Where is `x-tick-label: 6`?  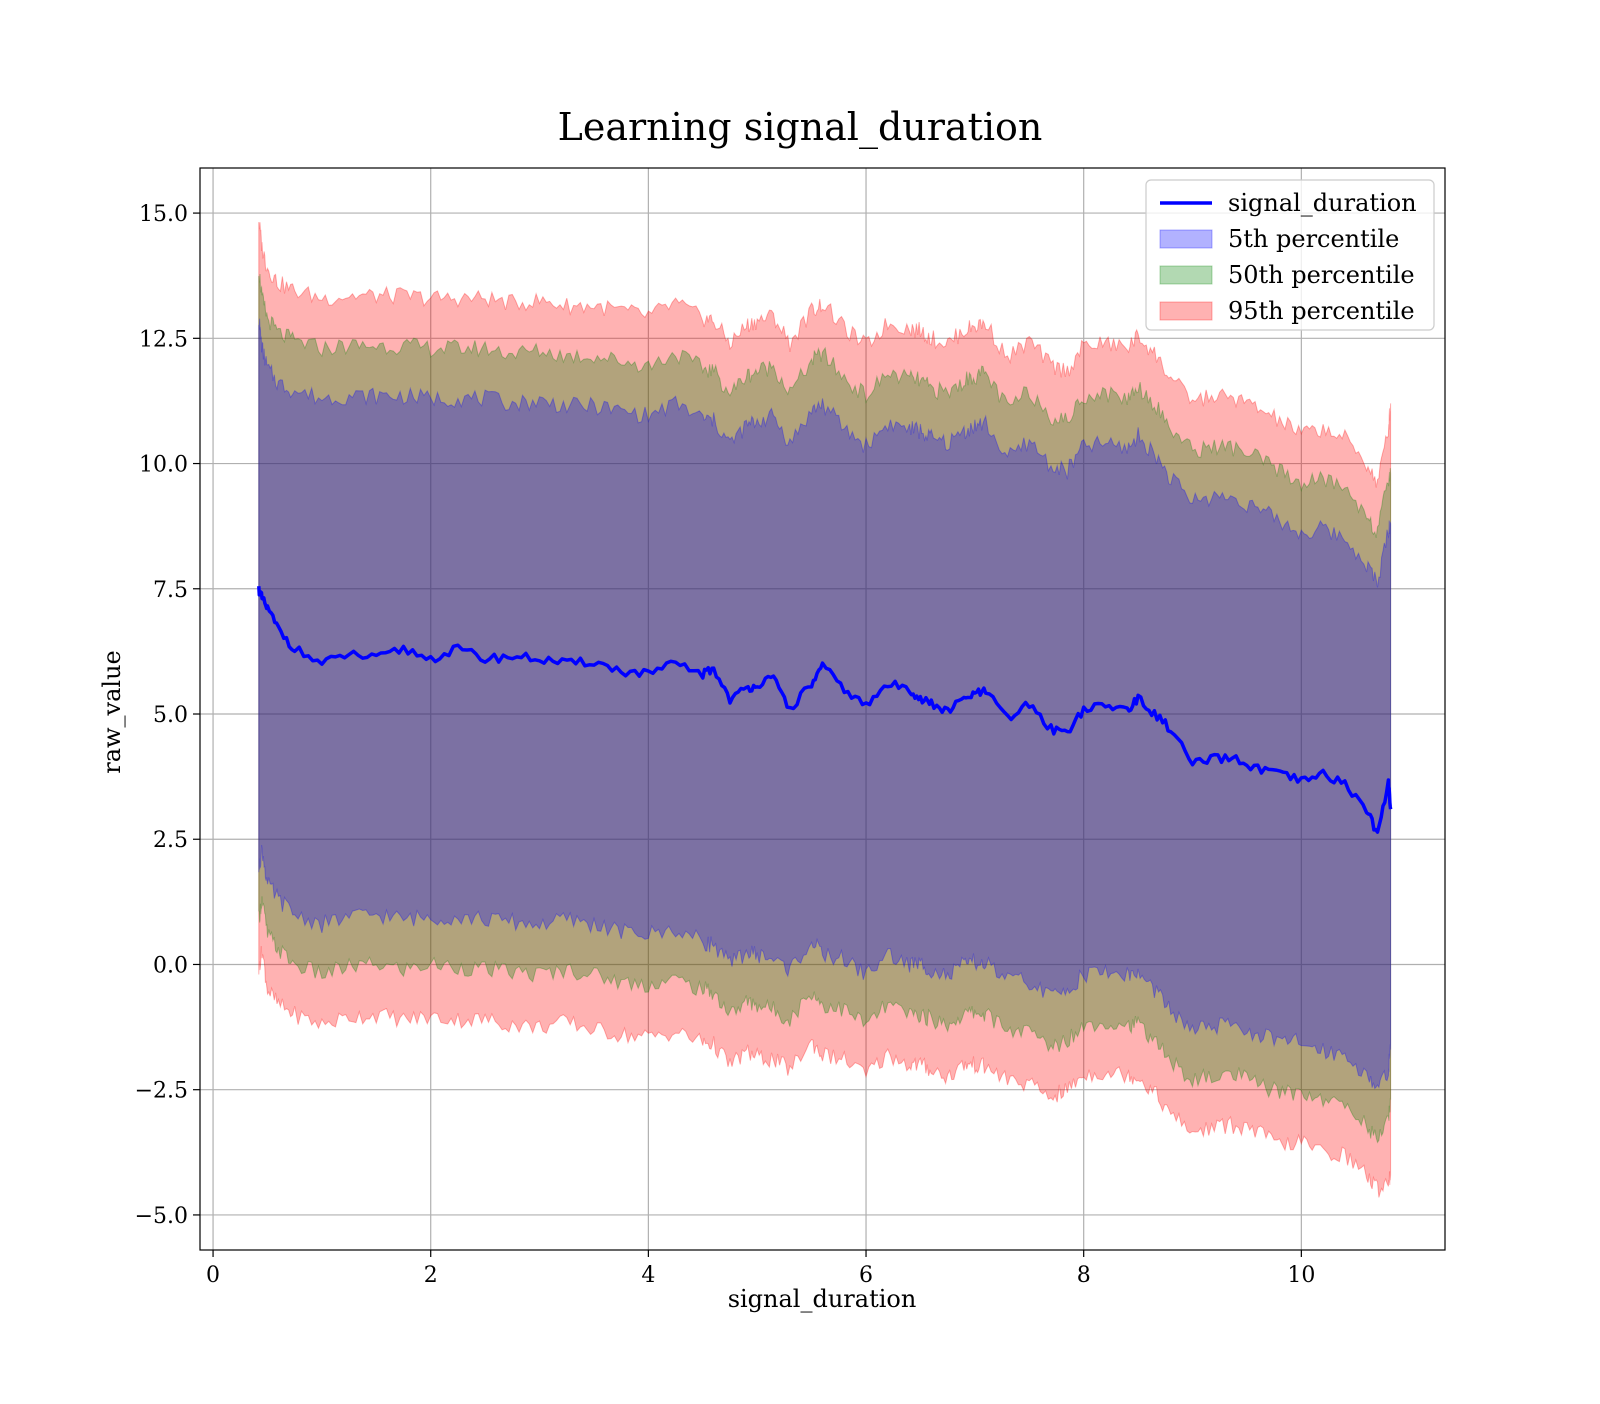
x-tick-label: 6 is located at coordinates (866, 1275).